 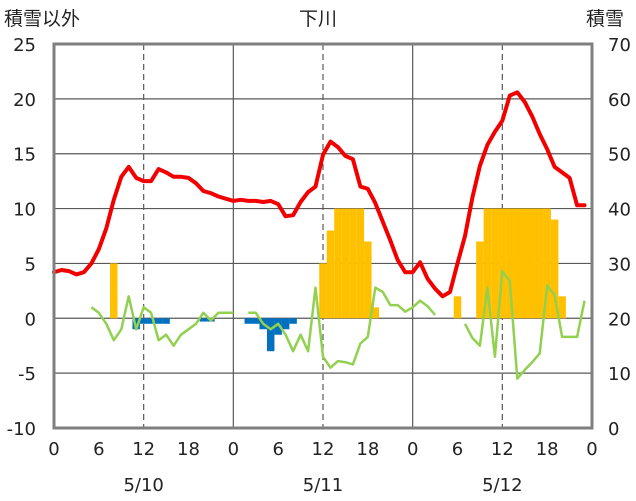 I want to click on y-left-axis-title: 積雪以外, so click(x=42, y=19).